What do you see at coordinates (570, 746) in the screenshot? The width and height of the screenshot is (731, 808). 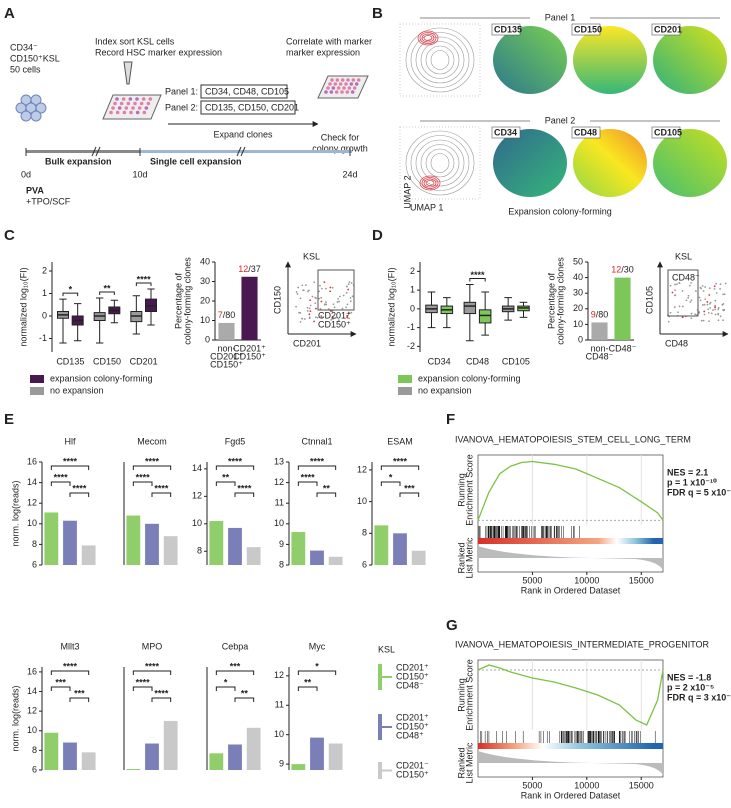 I see `rank-barcode` at bounding box center [570, 746].